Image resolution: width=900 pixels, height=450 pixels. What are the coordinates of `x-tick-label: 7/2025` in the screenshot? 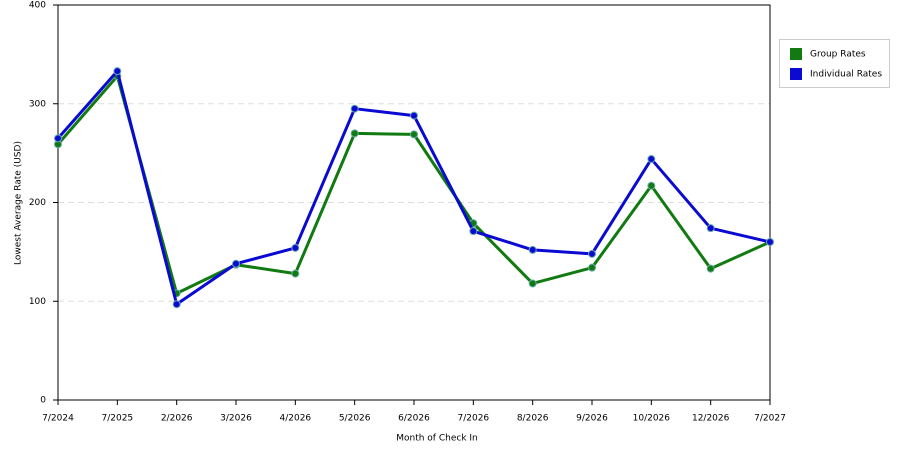 It's located at (117, 419).